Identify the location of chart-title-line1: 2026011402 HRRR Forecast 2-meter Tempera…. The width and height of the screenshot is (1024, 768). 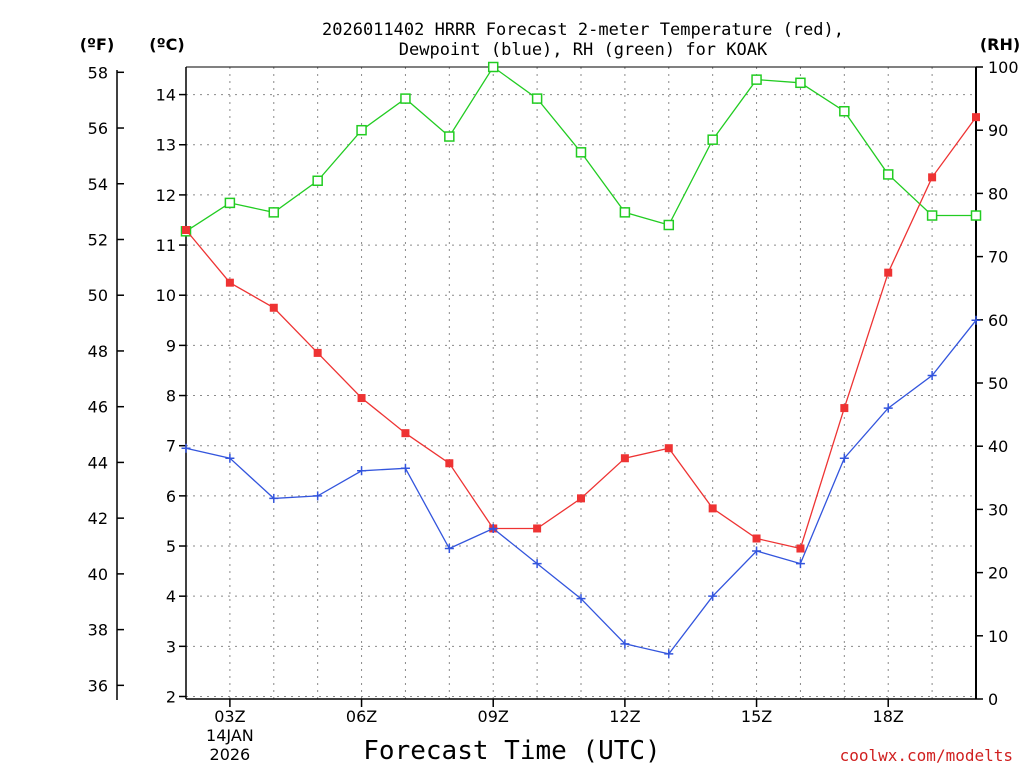
(583, 30).